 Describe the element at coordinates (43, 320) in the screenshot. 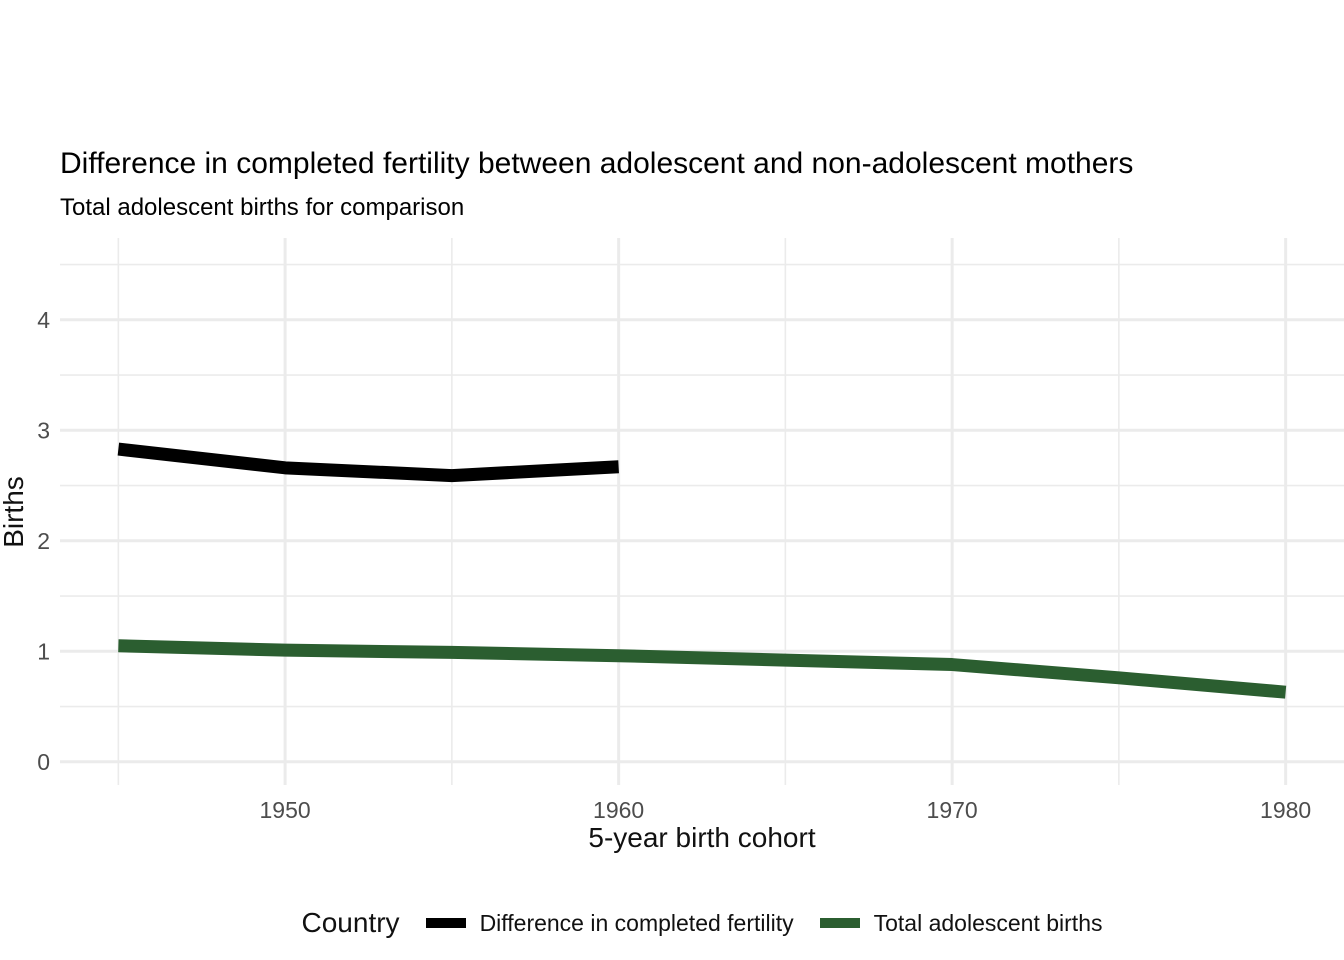

I see `y-tick-label: 4` at that location.